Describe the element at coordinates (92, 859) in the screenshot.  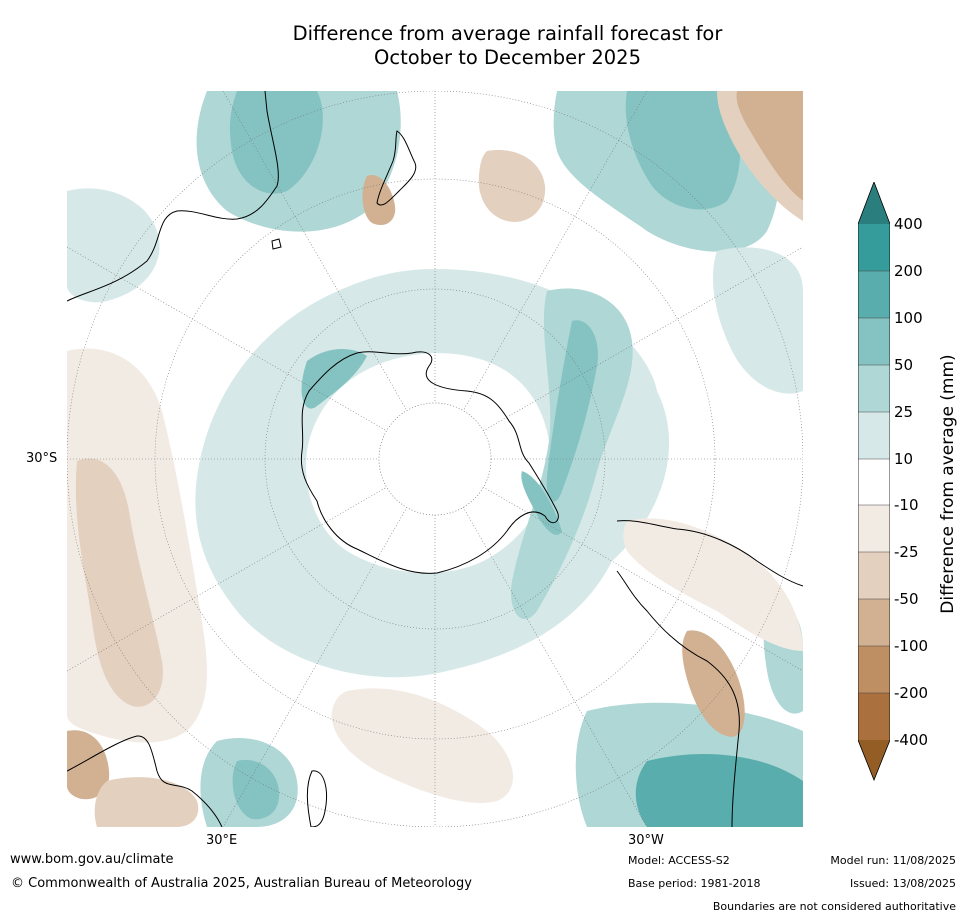
I see `website-link: www.bom.gov.au/climate` at that location.